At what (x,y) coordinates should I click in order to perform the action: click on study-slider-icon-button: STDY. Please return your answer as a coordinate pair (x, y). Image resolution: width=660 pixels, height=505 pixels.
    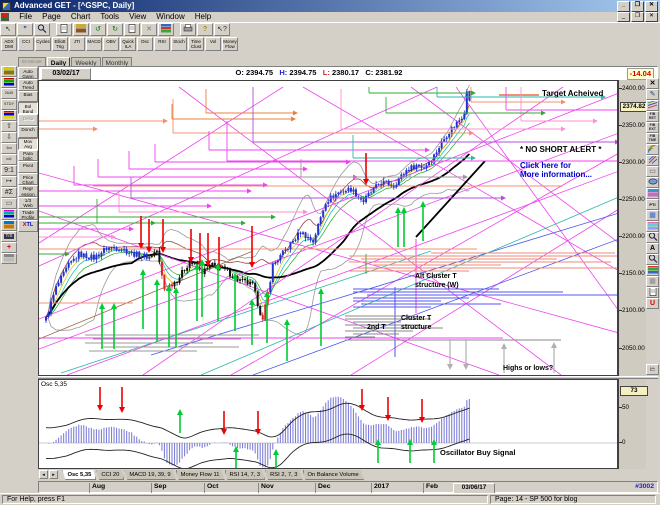
    Looking at the image, I should click on (9, 104).